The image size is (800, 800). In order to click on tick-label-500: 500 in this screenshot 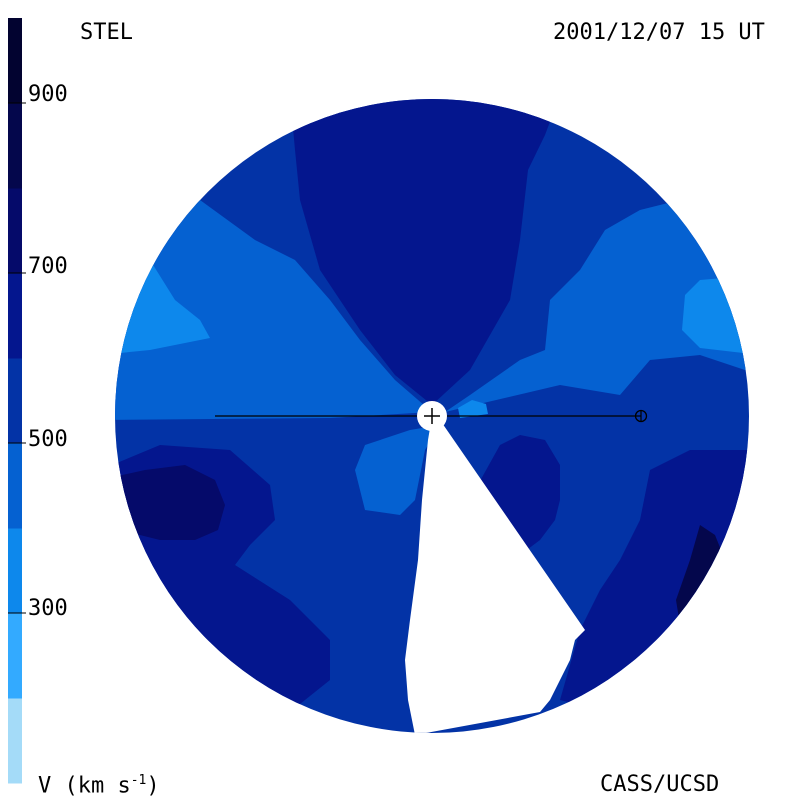, I will do `click(48, 439)`.